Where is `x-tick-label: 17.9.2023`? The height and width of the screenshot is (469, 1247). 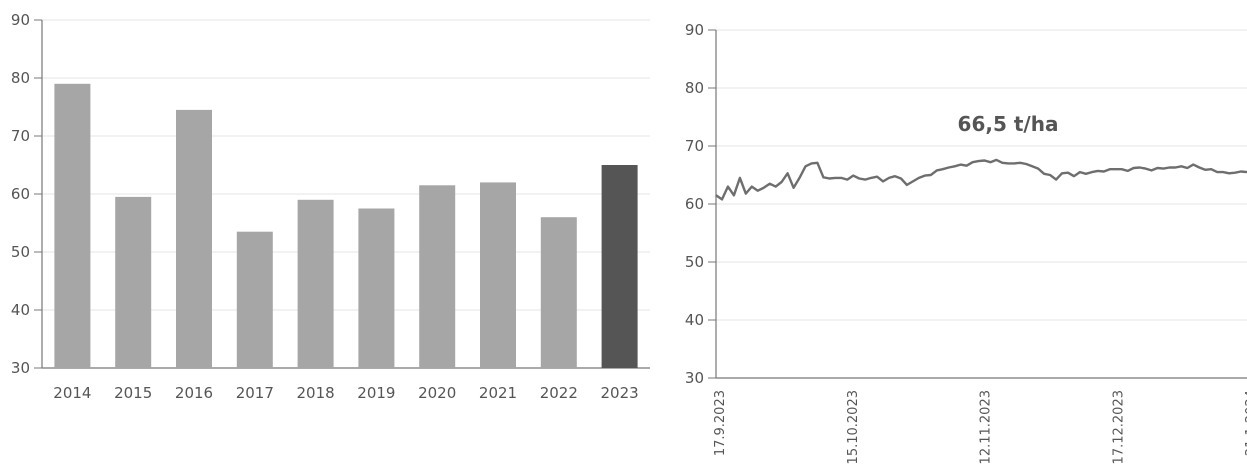 x-tick-label: 17.9.2023 is located at coordinates (720, 423).